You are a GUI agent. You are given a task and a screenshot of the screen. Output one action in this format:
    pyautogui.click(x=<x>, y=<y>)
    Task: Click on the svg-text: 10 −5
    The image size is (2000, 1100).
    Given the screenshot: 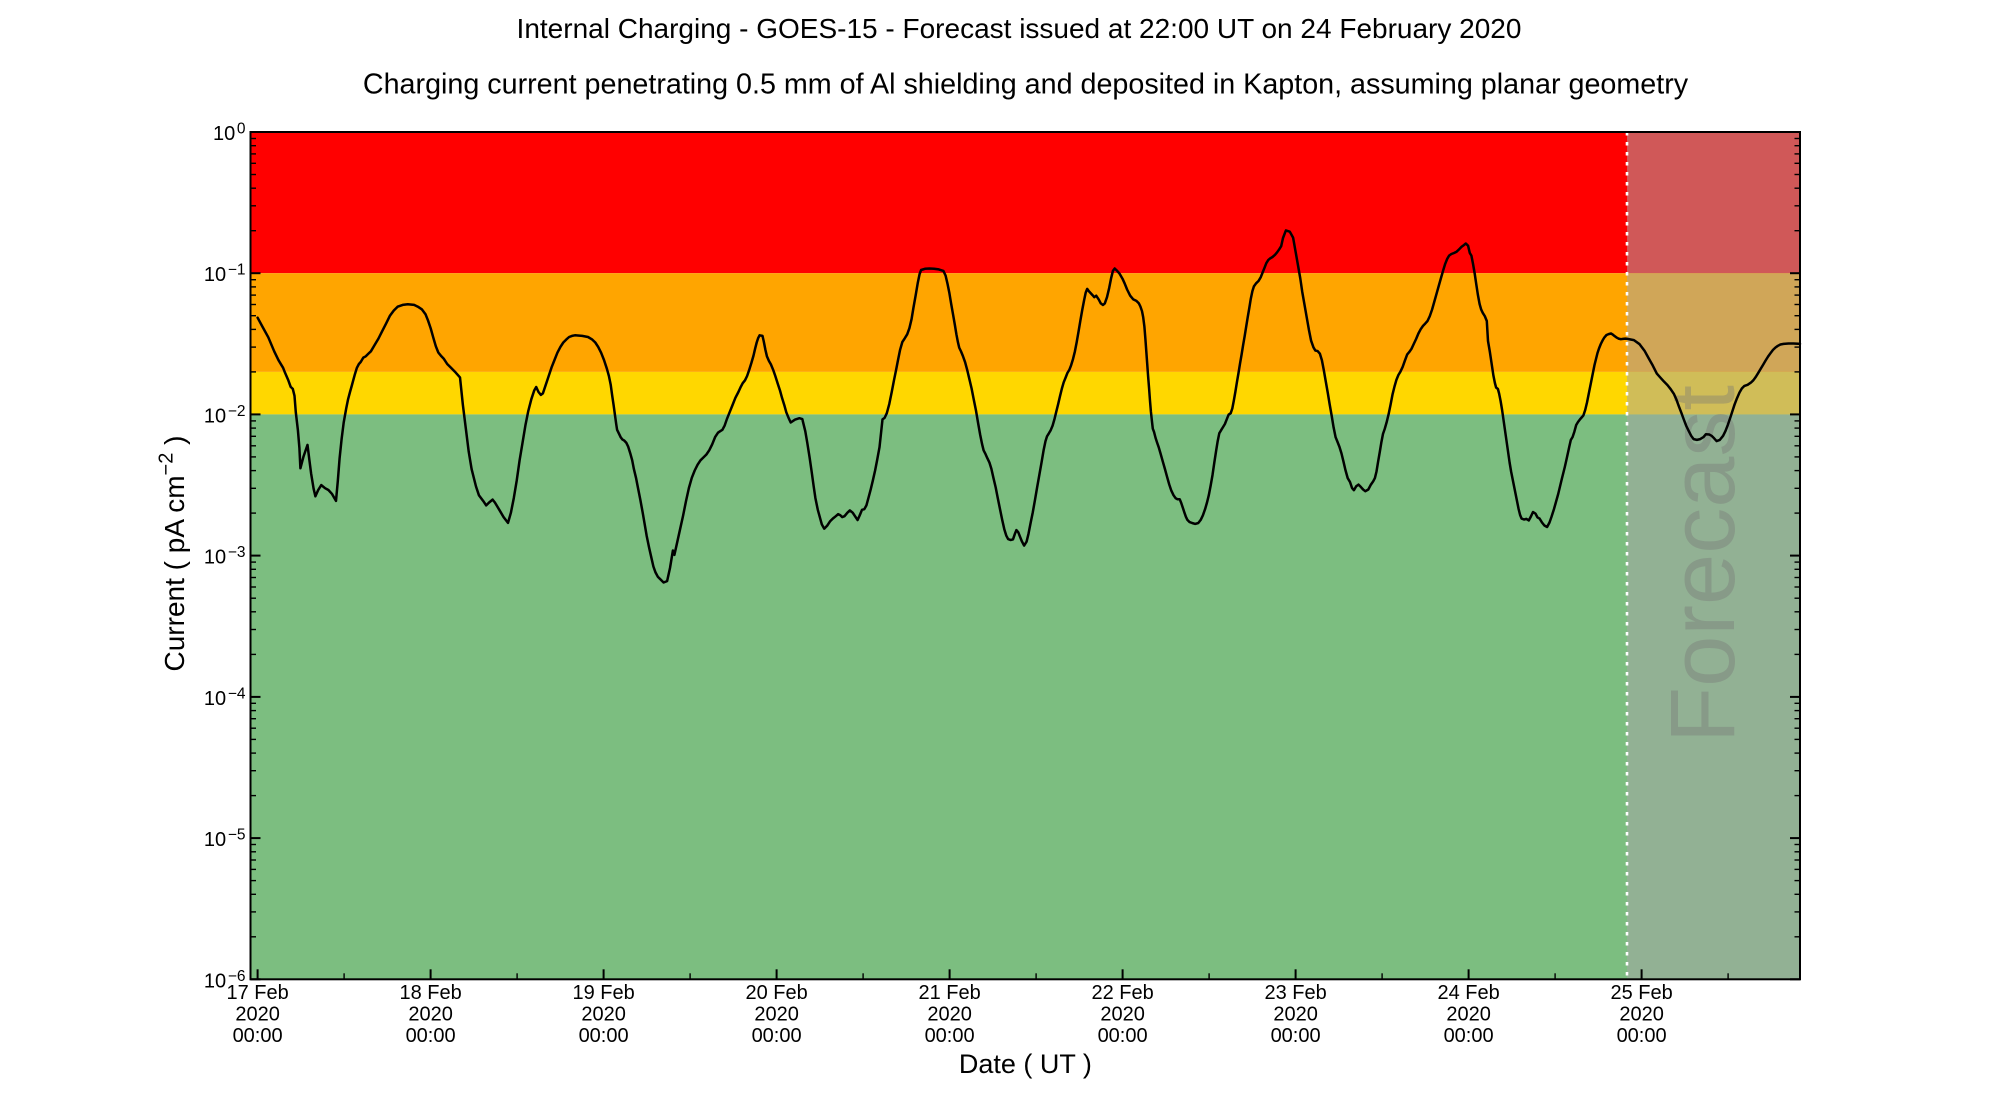 What is the action you would take?
    pyautogui.click(x=225, y=839)
    